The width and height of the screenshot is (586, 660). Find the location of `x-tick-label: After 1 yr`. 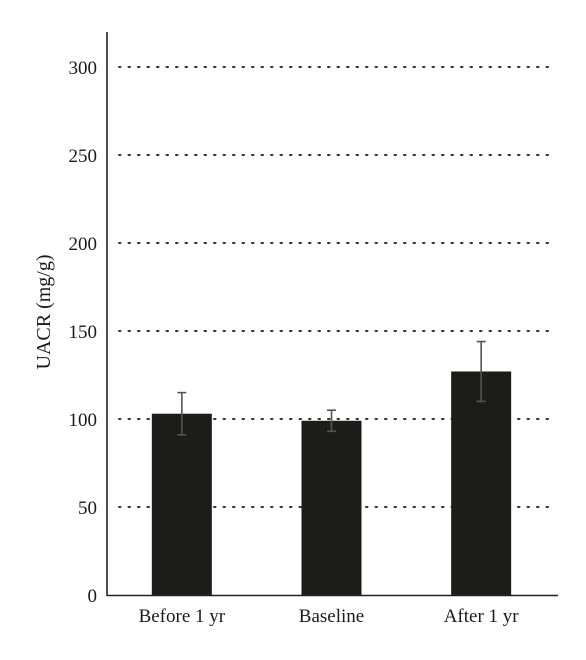

x-tick-label: After 1 yr is located at coordinates (482, 616).